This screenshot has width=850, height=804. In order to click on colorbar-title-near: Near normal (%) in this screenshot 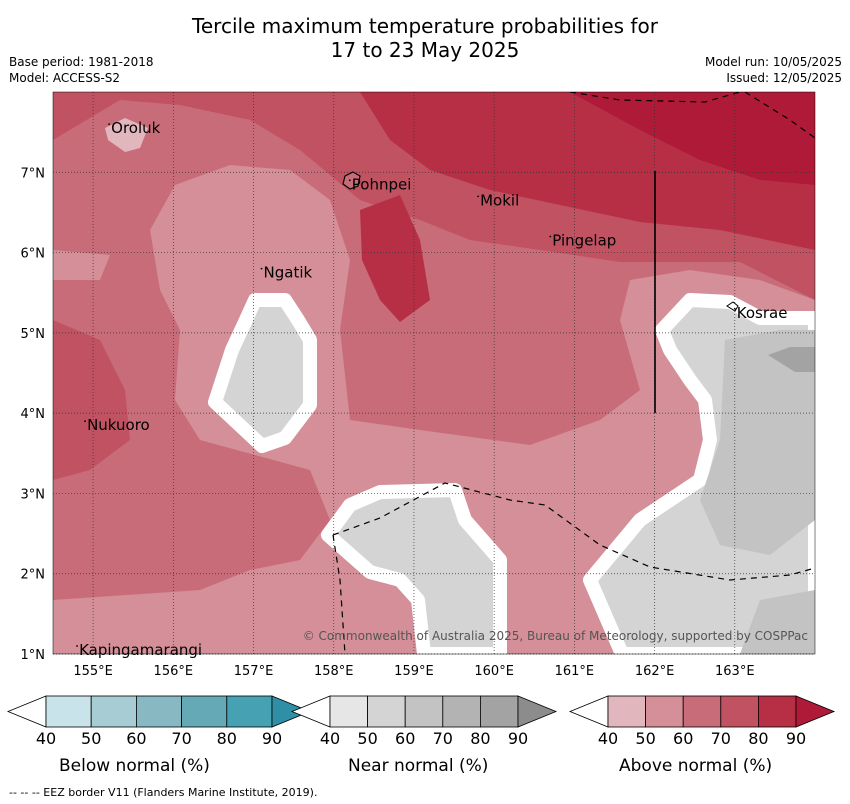, I will do `click(418, 766)`.